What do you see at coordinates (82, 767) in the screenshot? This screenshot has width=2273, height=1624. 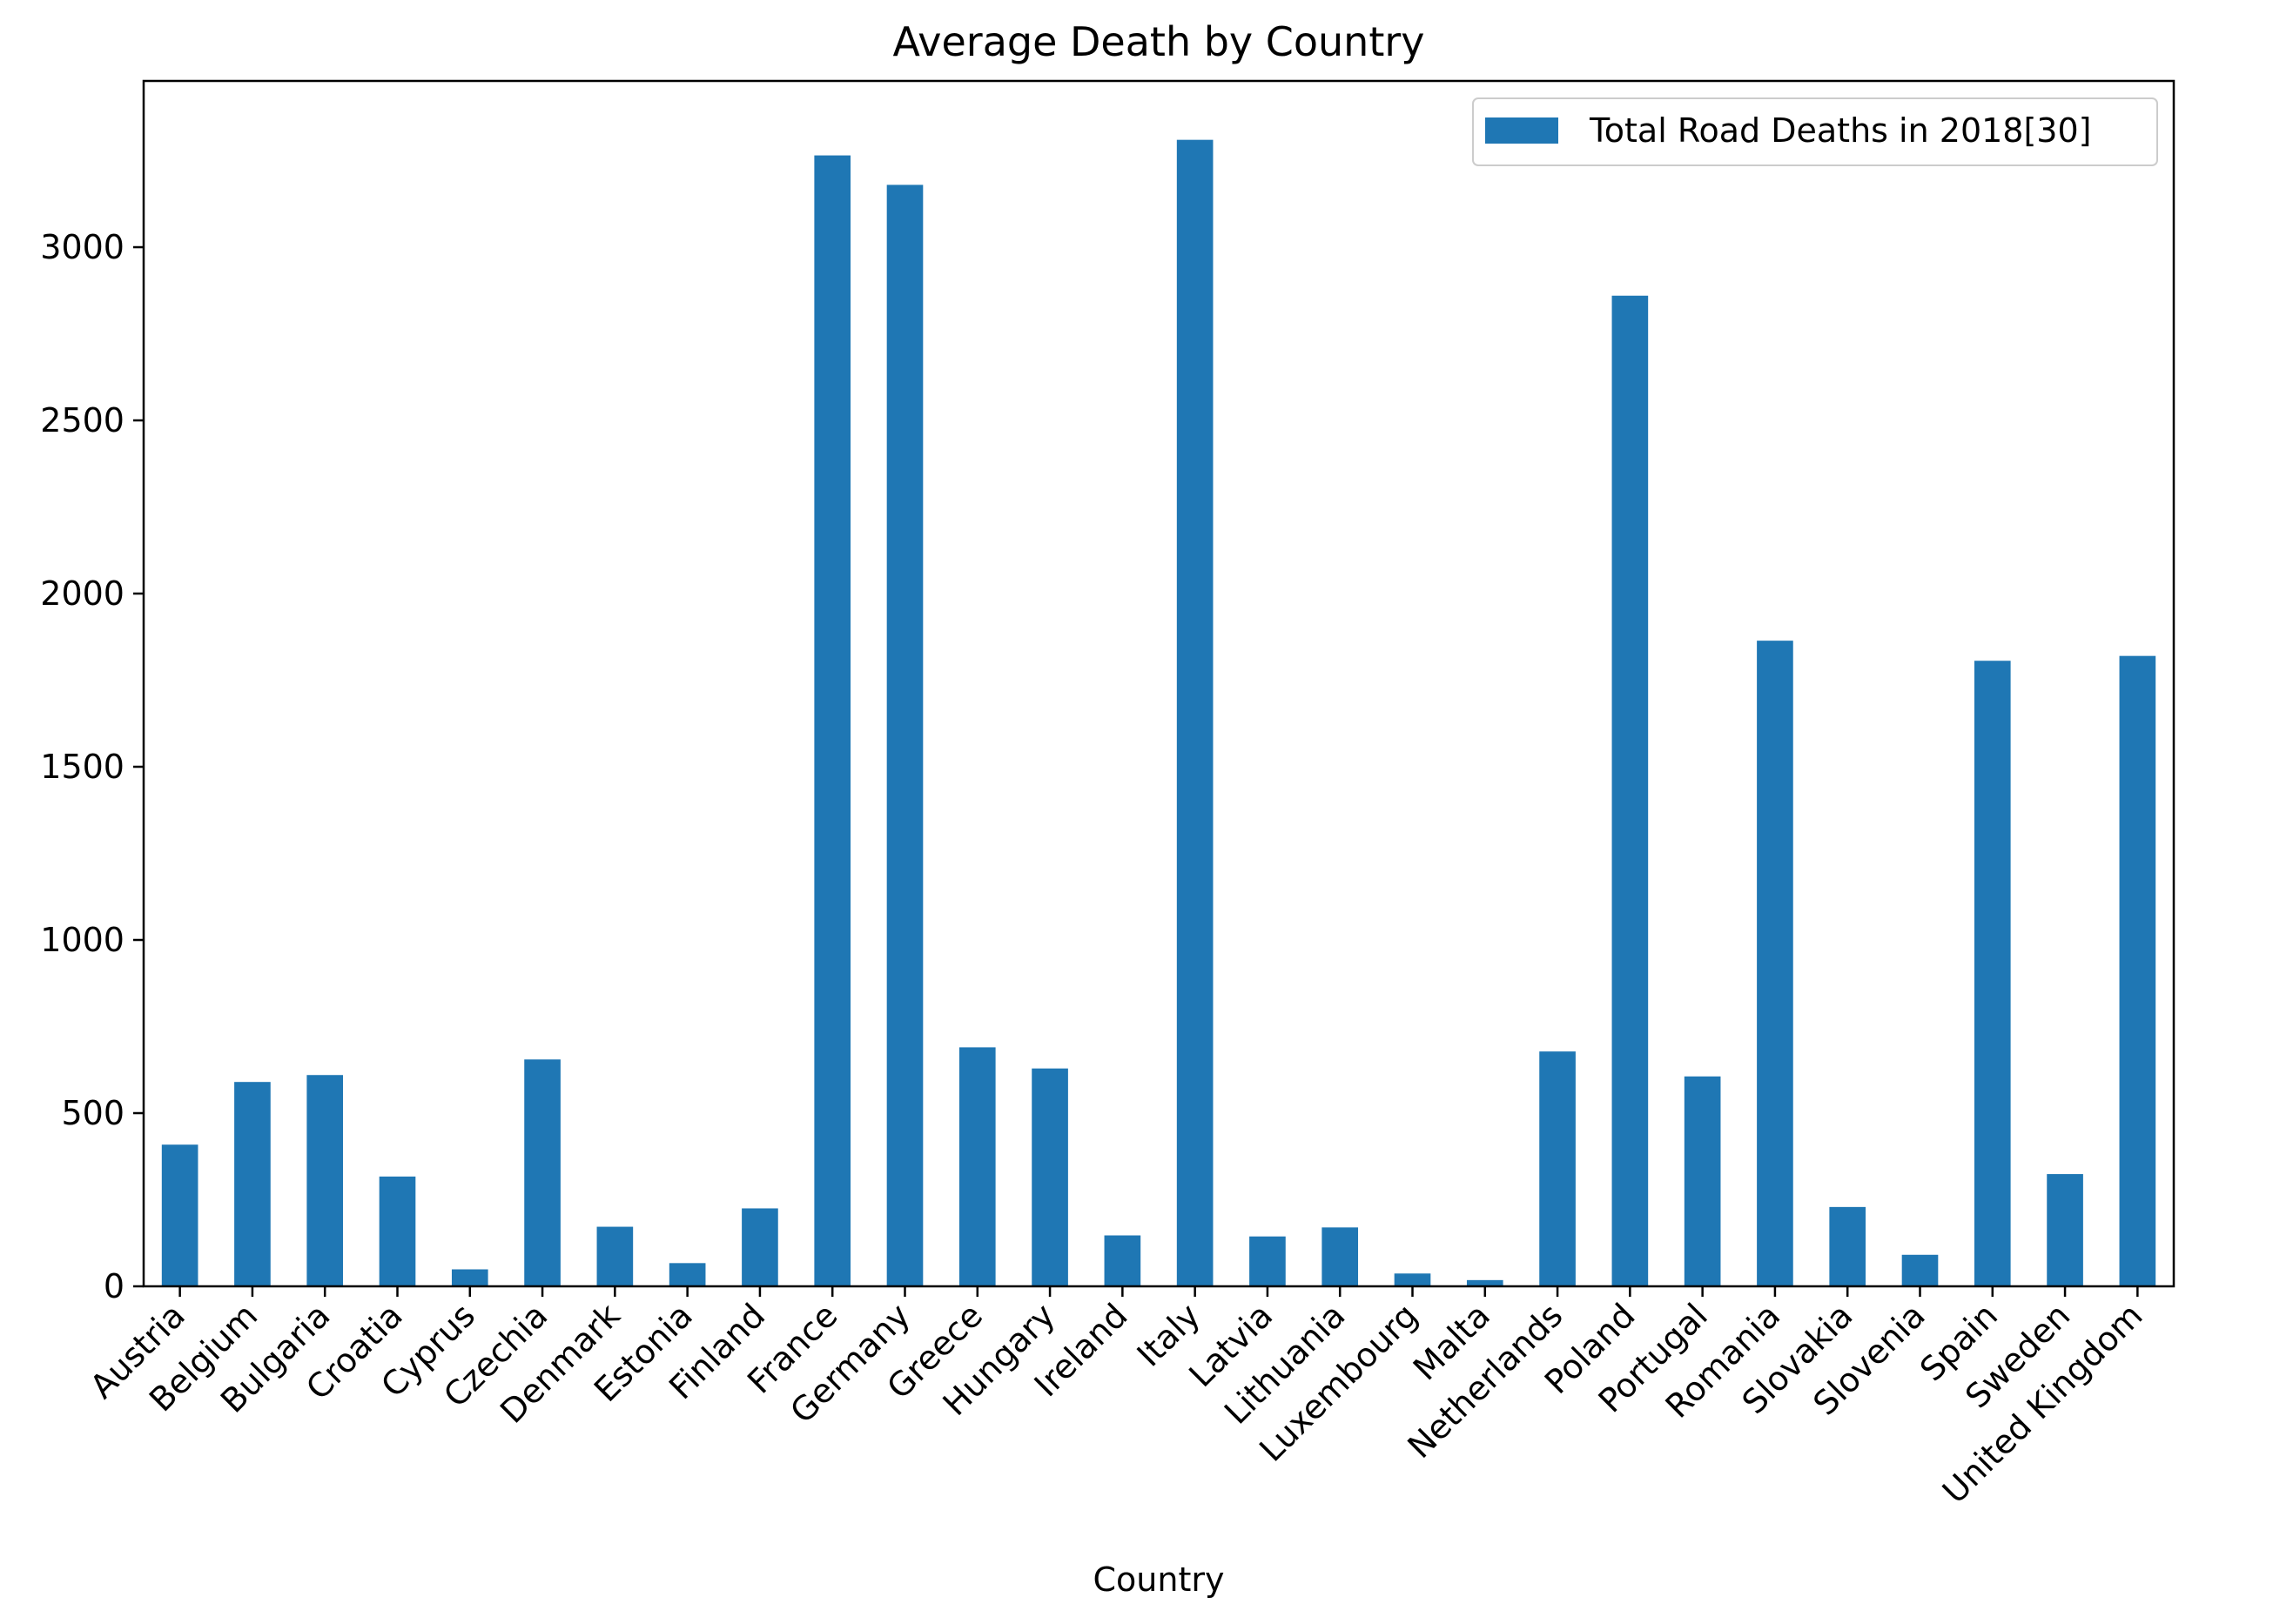 I see `y-tick-label: 1500` at bounding box center [82, 767].